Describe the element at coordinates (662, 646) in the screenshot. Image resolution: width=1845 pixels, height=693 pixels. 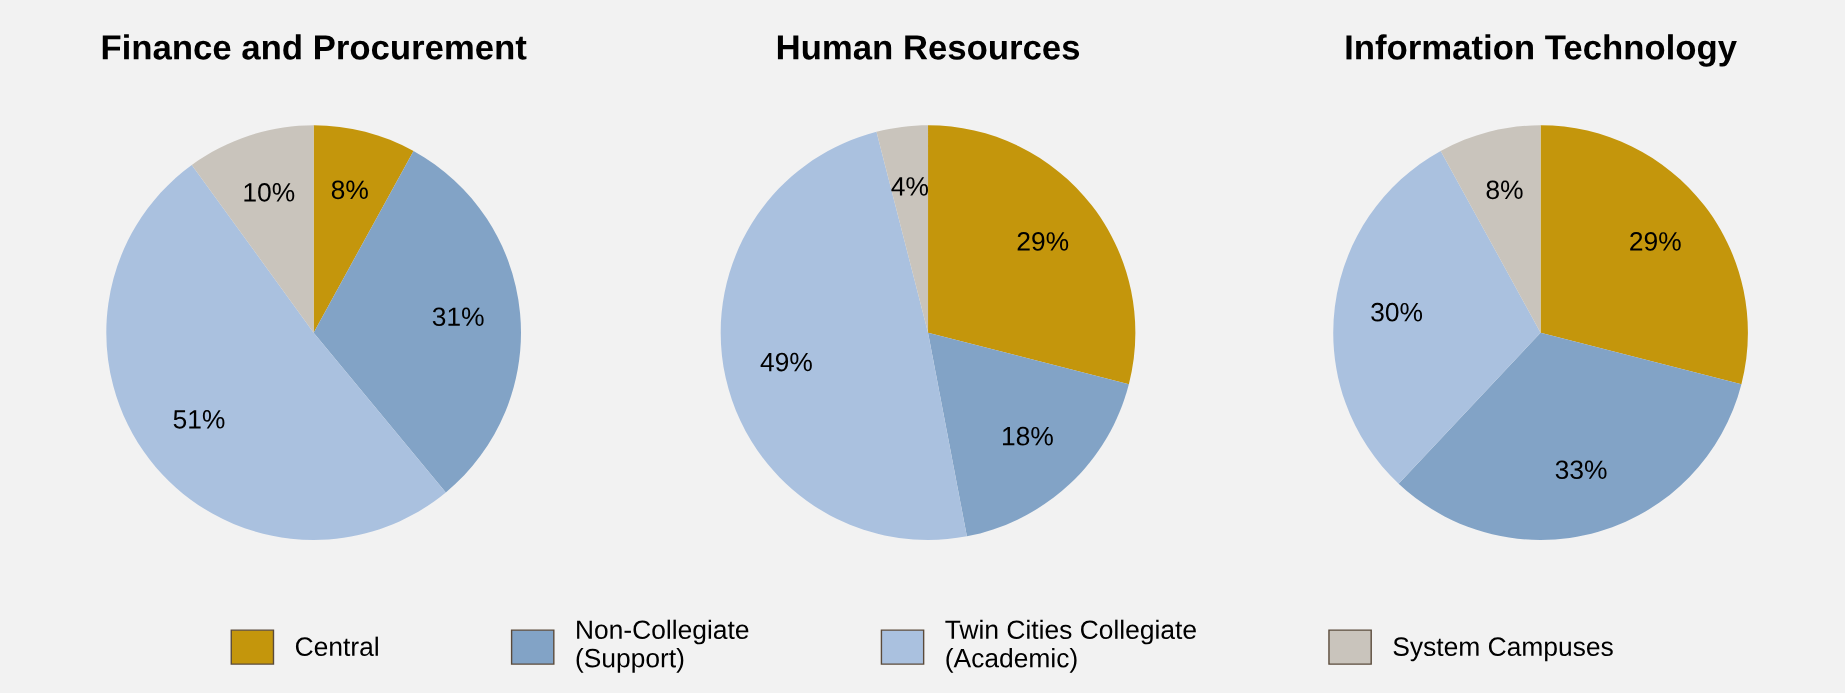
I see `legend-label: Non-Collegiate (Support)` at that location.